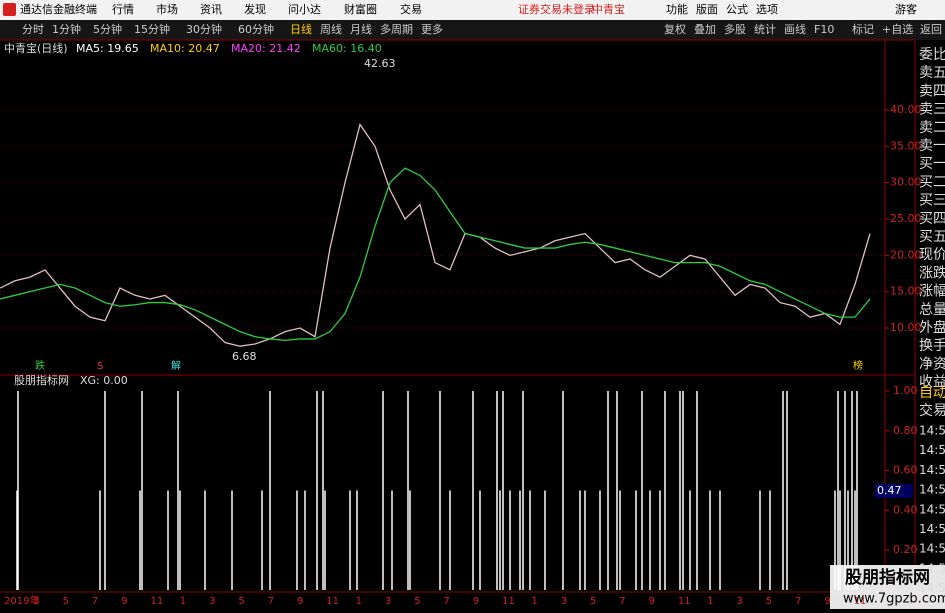 The height and width of the screenshot is (613, 945). What do you see at coordinates (905, 430) in the screenshot?
I see `y-tick-label: 0.80` at bounding box center [905, 430].